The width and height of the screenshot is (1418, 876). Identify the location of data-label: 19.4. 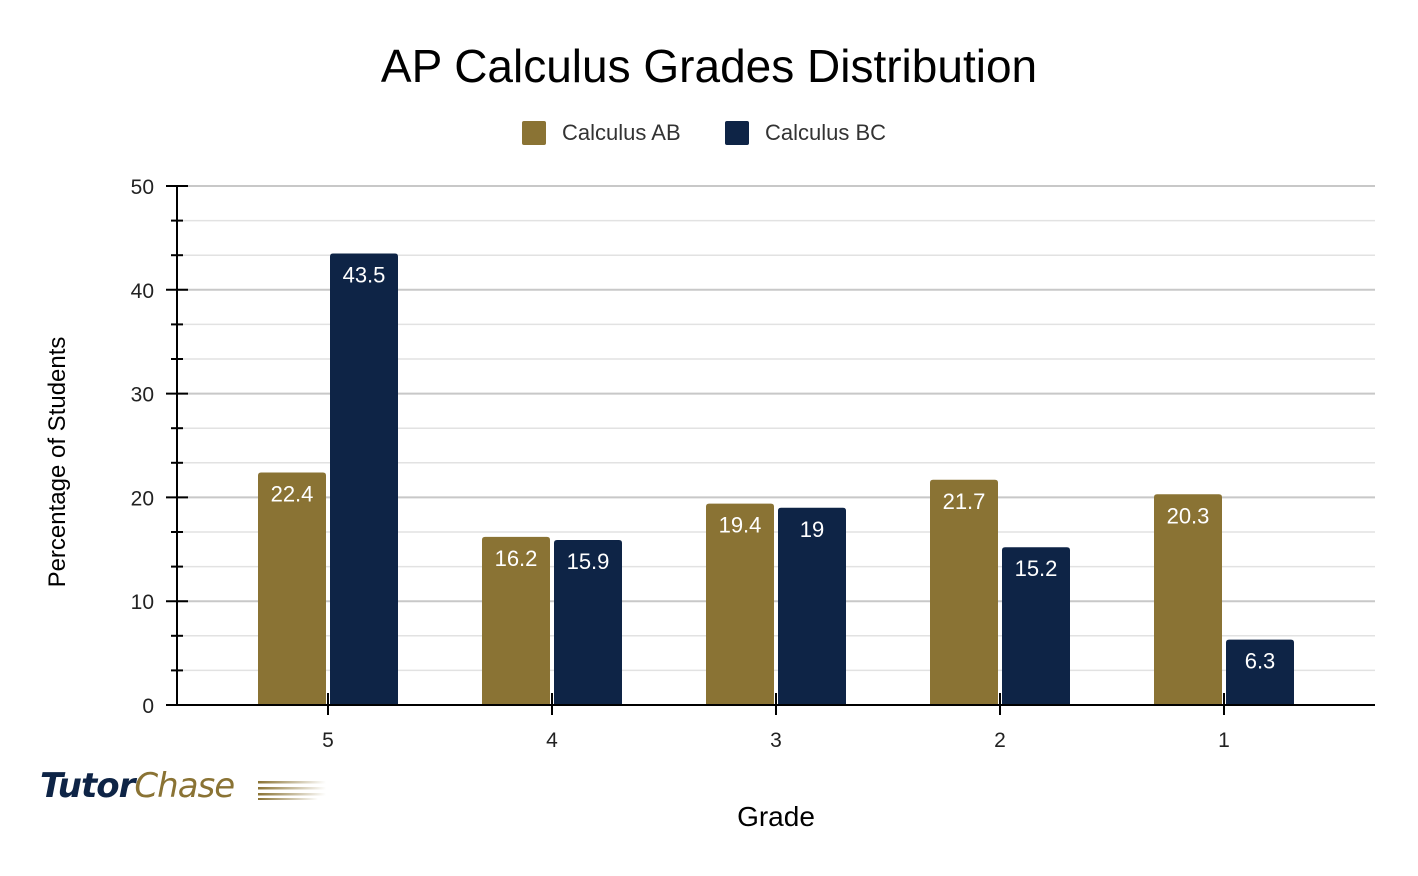
(740, 525).